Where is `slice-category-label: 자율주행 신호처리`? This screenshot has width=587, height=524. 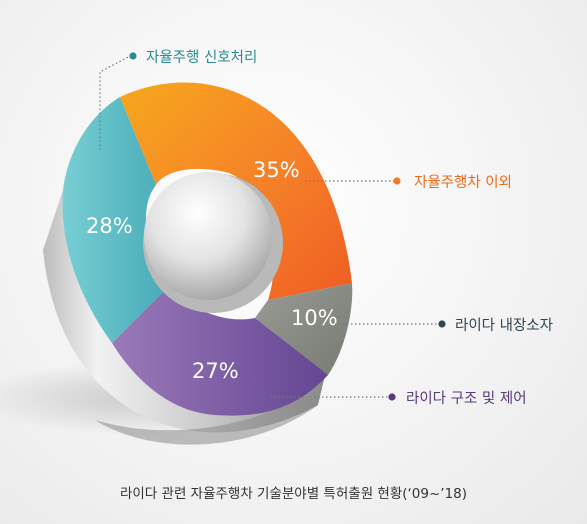
slice-category-label: 자율주행 신호처리 is located at coordinates (201, 57).